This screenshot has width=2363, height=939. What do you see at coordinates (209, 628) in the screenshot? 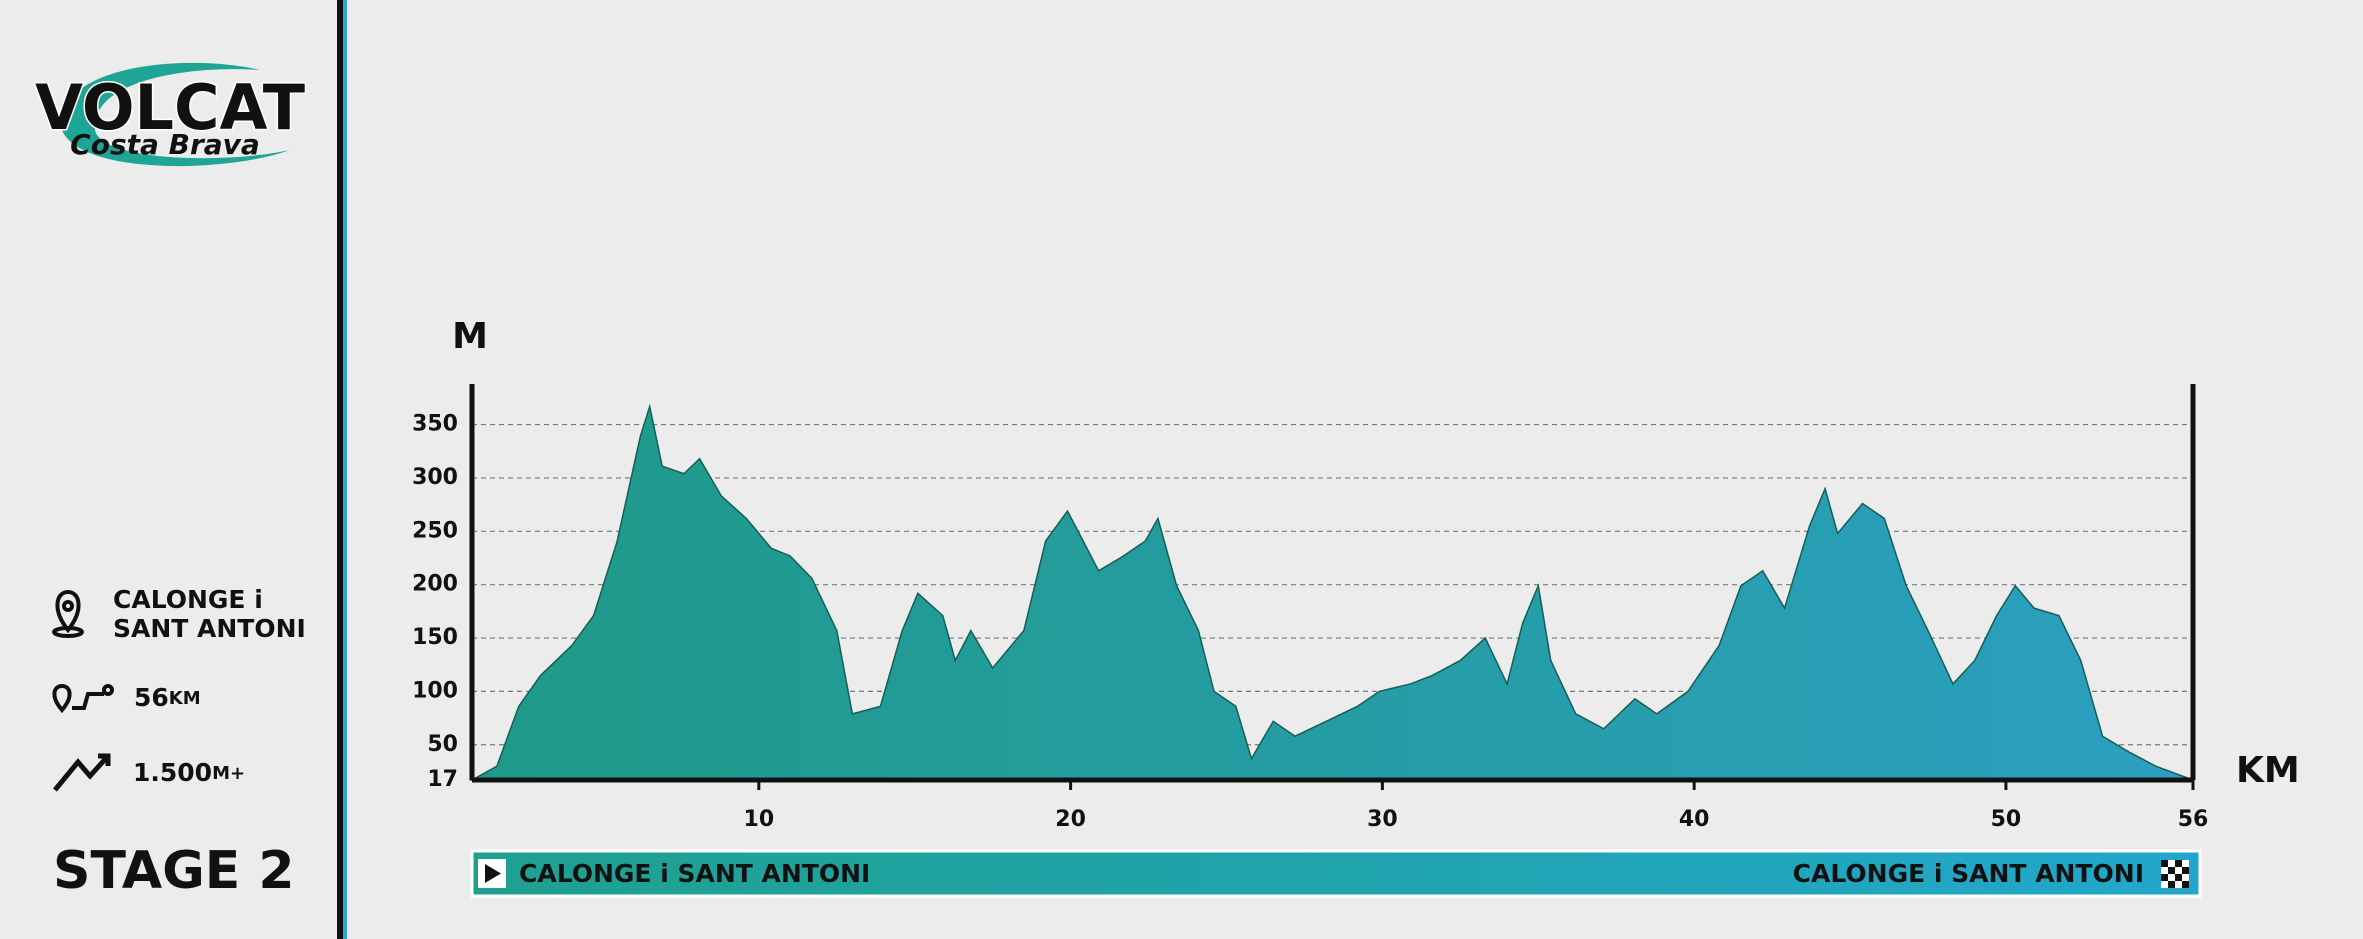
I see `location-line: SANT ANTONI` at bounding box center [209, 628].